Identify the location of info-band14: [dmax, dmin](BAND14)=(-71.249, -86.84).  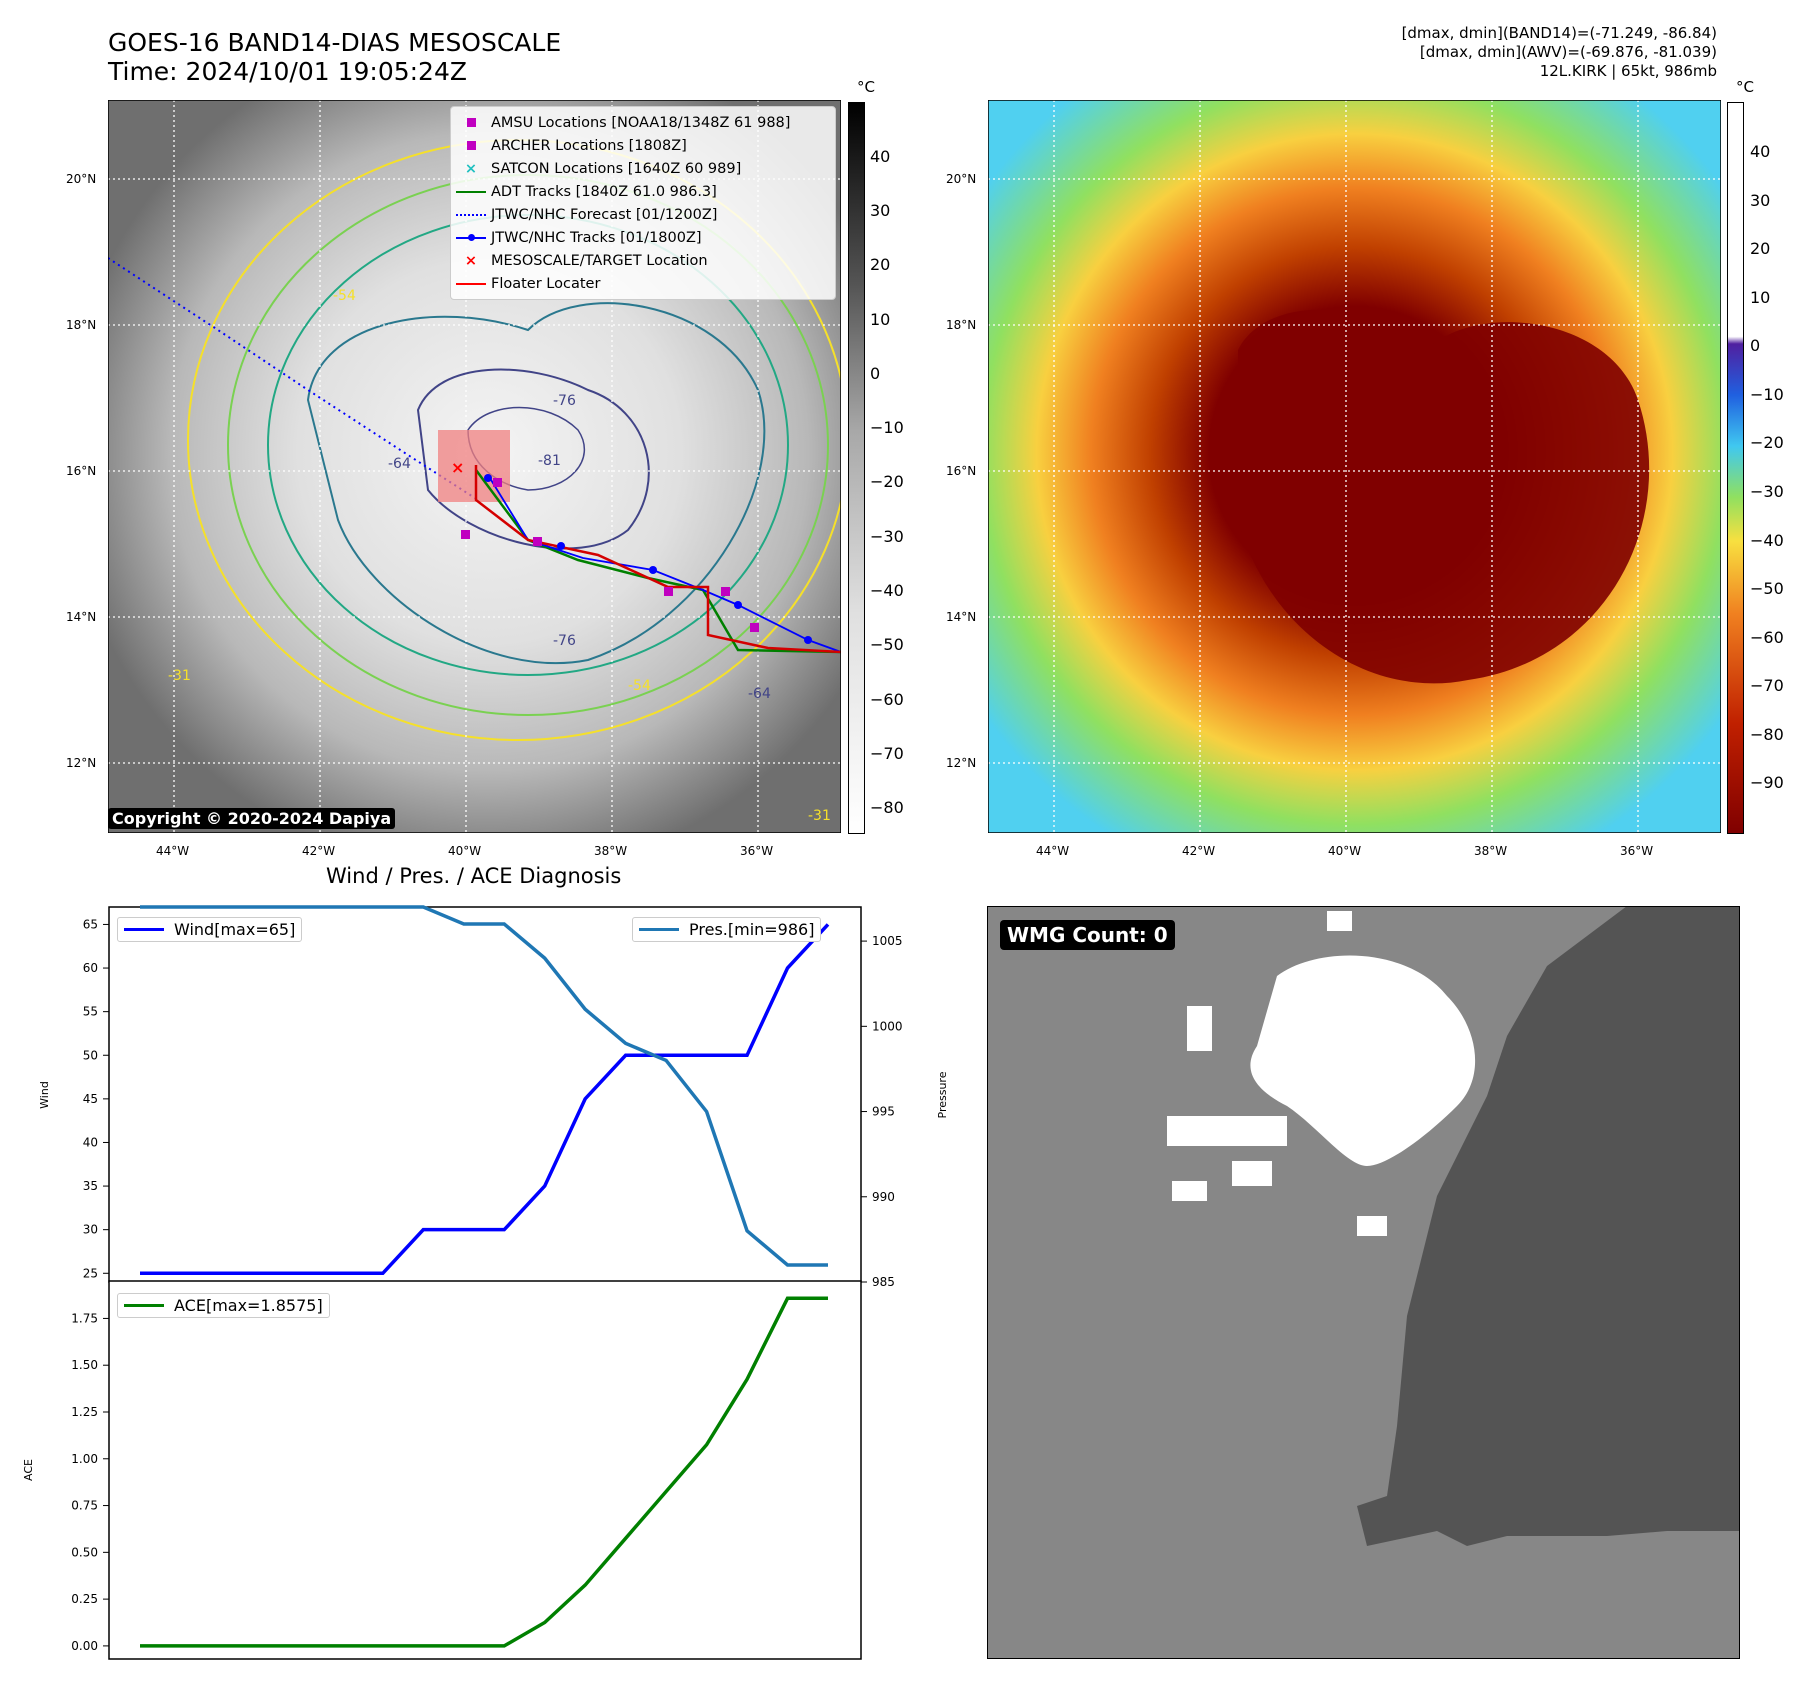
(1559, 33).